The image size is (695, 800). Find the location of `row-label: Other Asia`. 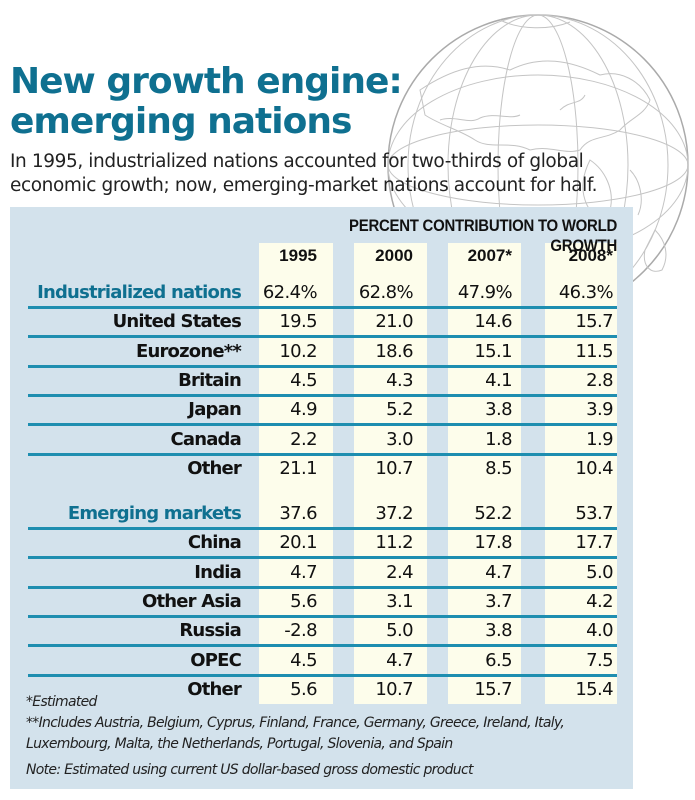

row-label: Other Asia is located at coordinates (191, 601).